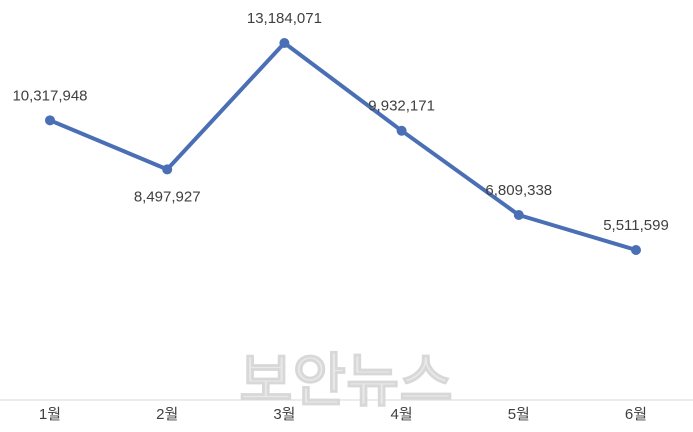 This screenshot has width=693, height=432. I want to click on x-tick-label: 5월, so click(519, 414).